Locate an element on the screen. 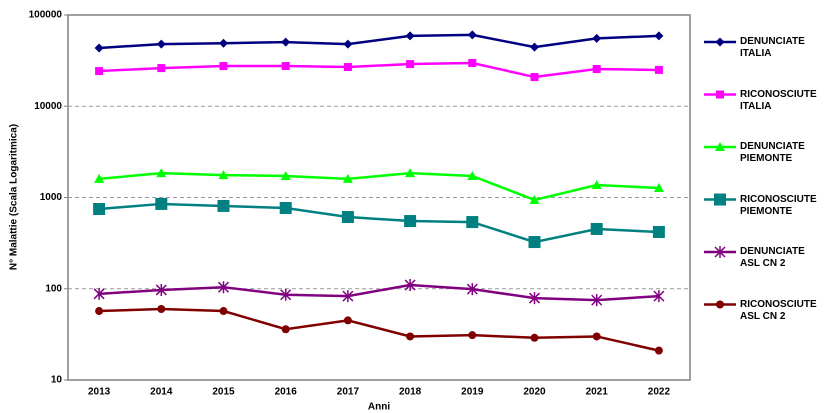 This screenshot has width=829, height=413. legend-label: DENUNCIATE ASL CN 2 is located at coordinates (772, 257).